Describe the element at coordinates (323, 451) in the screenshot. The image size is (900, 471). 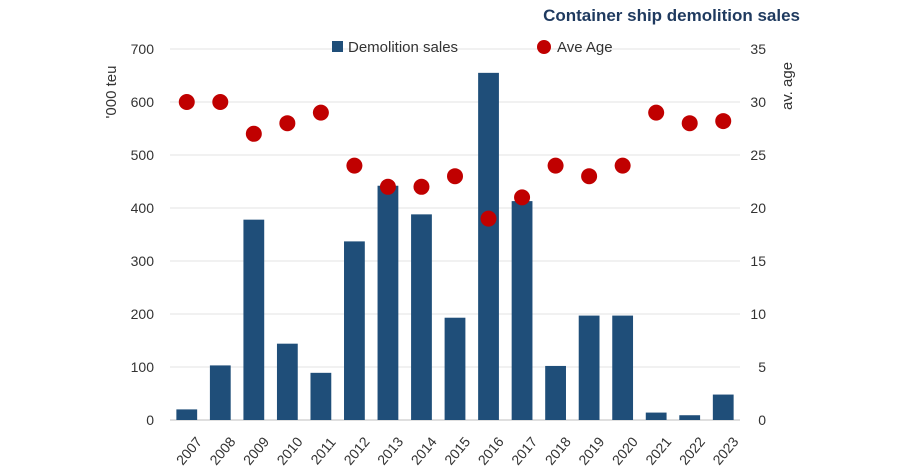
I see `x-tick-label: 2011` at that location.